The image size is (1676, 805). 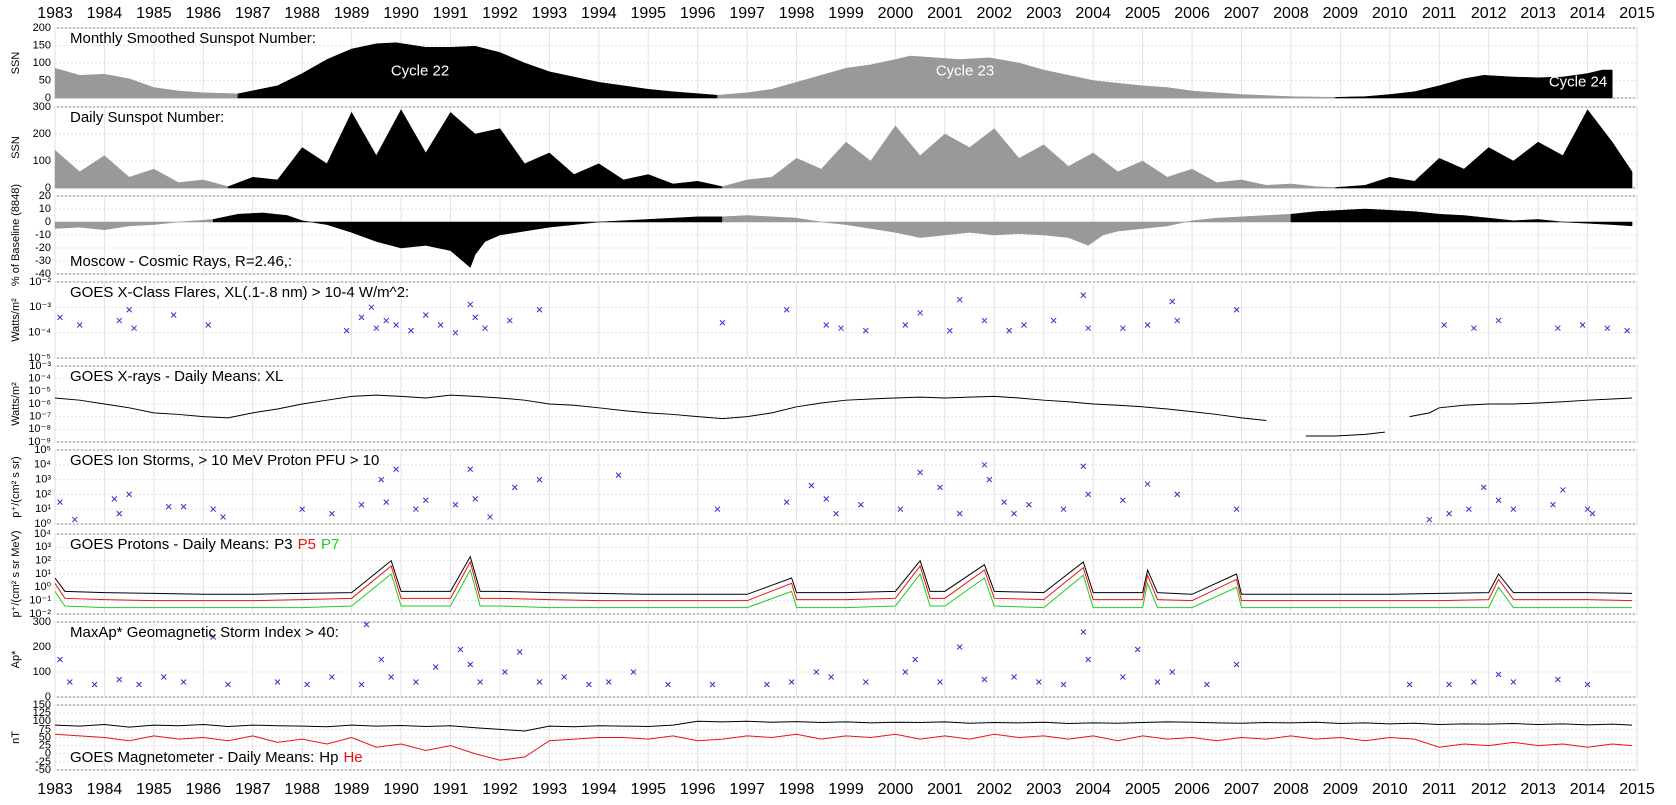 I want to click on x-tick-label: 2003, so click(x=1044, y=789).